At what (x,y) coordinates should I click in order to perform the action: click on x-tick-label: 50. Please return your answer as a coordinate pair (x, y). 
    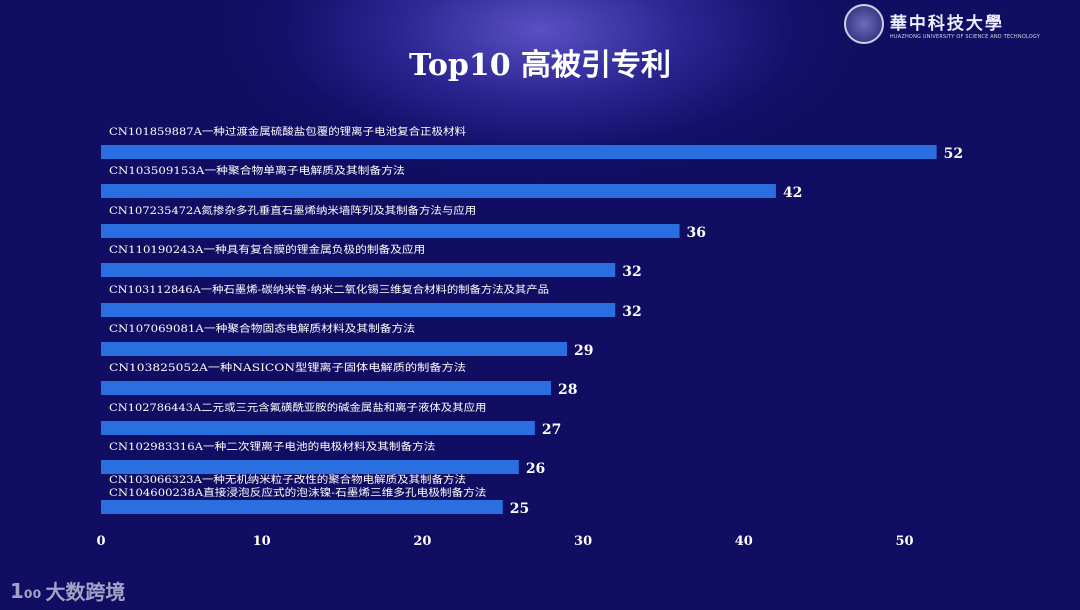
    Looking at the image, I should click on (904, 541).